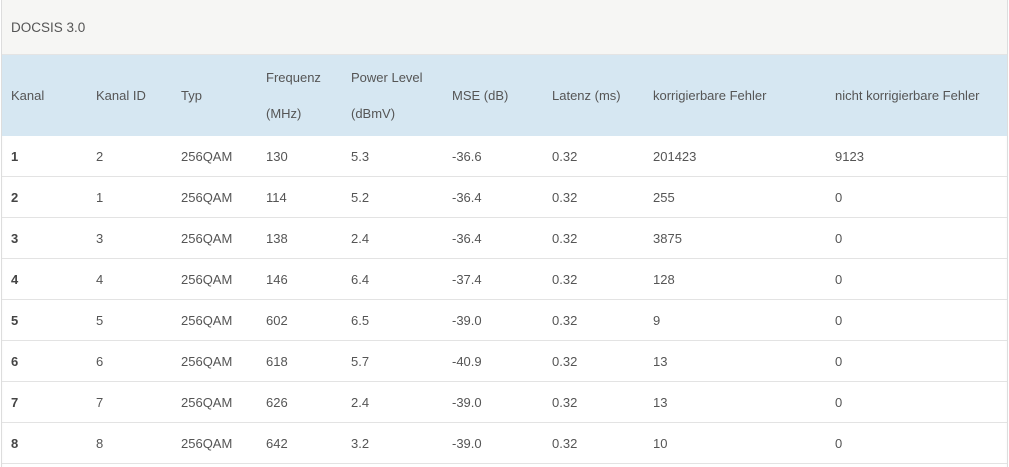  I want to click on table-cell: 9, so click(735, 320).